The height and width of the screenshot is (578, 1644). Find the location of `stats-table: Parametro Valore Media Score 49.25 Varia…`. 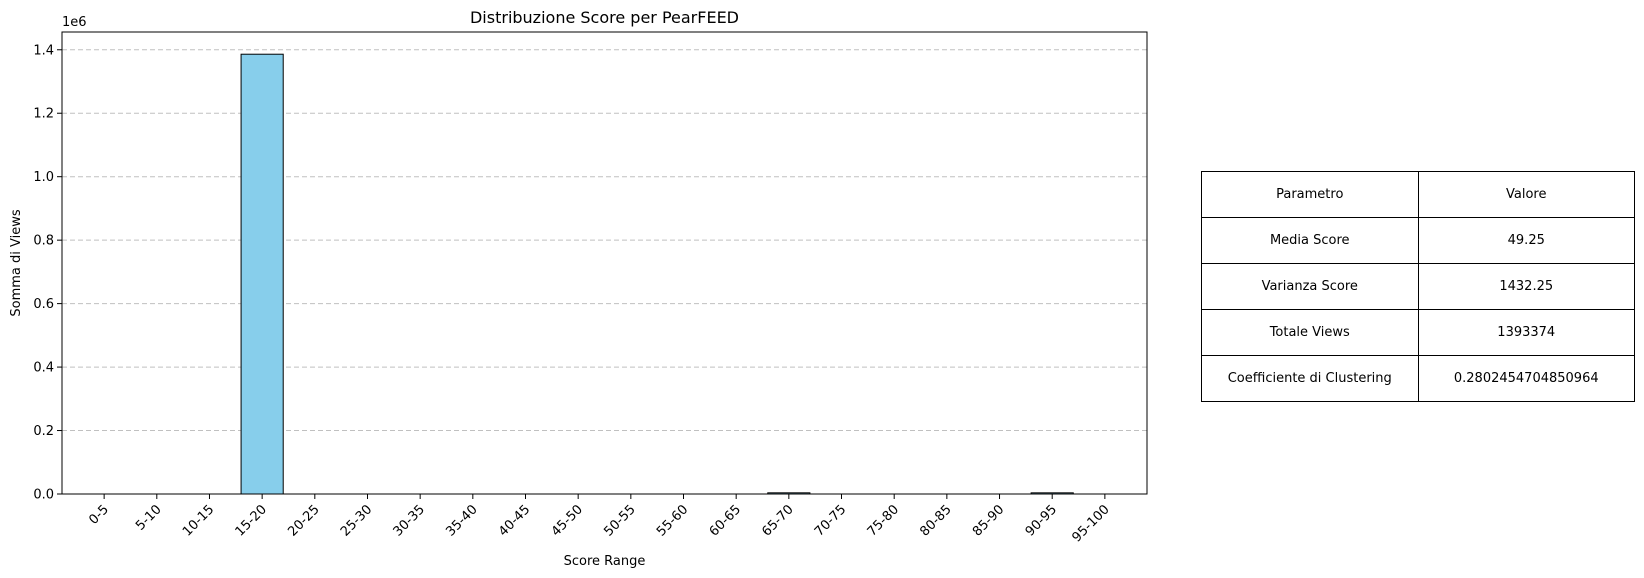

stats-table: Parametro Valore Media Score 49.25 Varia… is located at coordinates (1418, 286).